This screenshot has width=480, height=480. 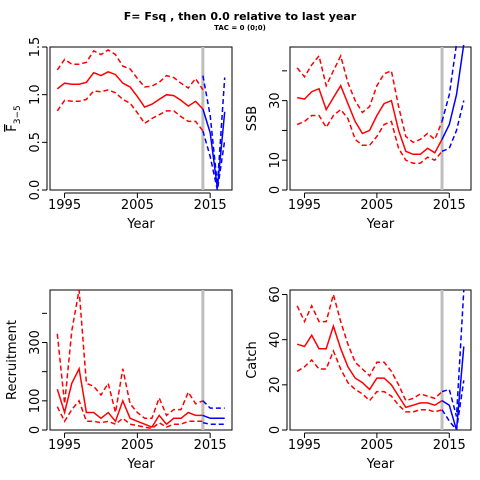 I want to click on y-axis-label: Catch, so click(x=252, y=360).